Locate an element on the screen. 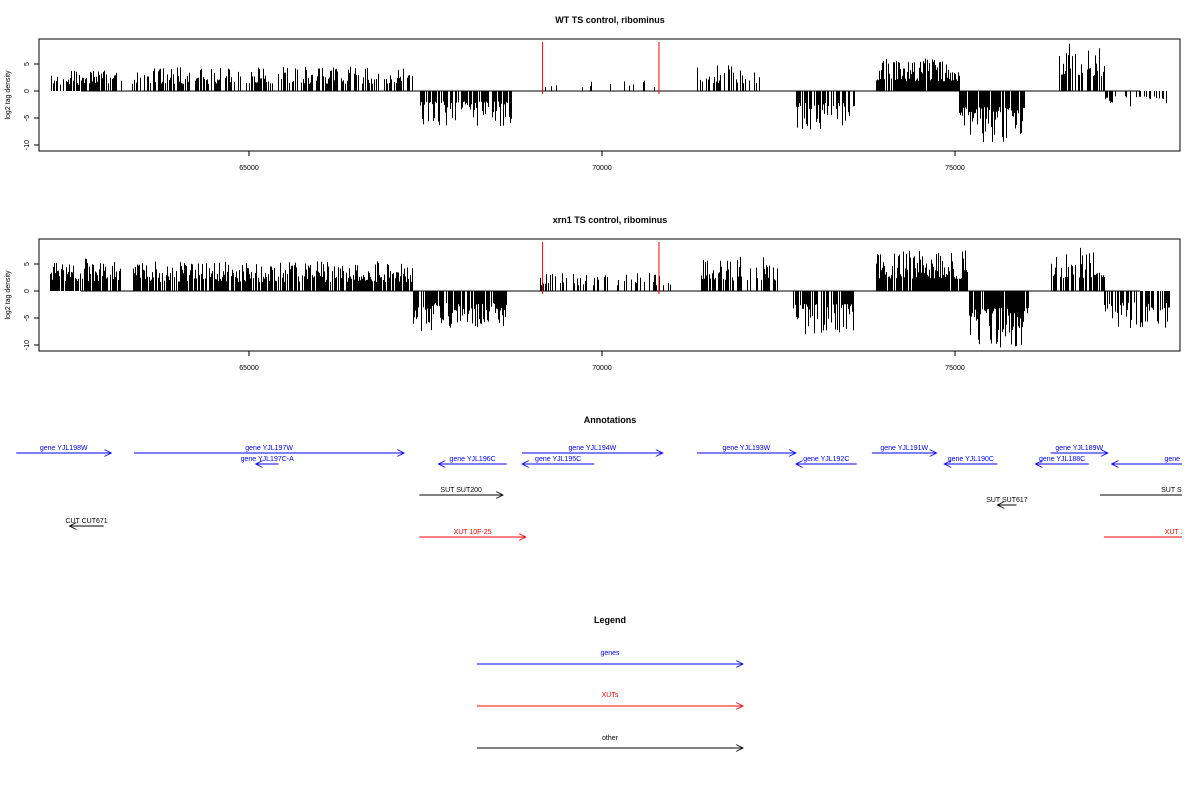  xrn1-x-ticks: 65000 70000 75000 is located at coordinates (602, 361).